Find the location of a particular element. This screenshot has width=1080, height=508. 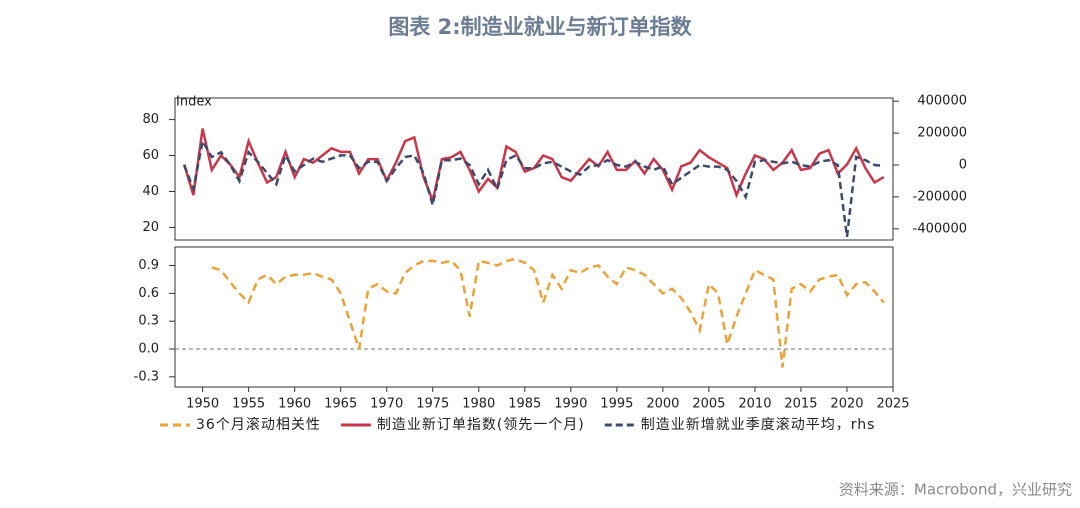

y2-tick-label: 400000 is located at coordinates (942, 101).